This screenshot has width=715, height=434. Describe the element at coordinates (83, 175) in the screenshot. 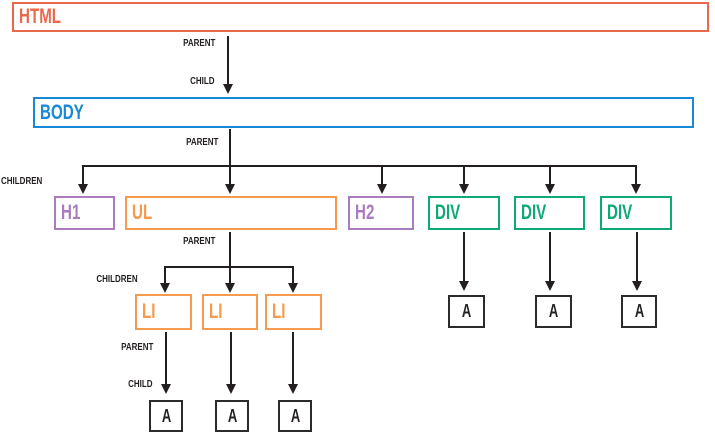

I see `connector-drop-h1` at that location.